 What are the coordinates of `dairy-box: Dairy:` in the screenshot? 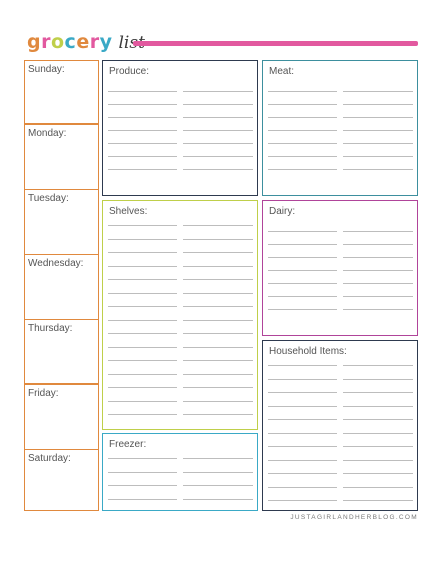 It's located at (340, 268).